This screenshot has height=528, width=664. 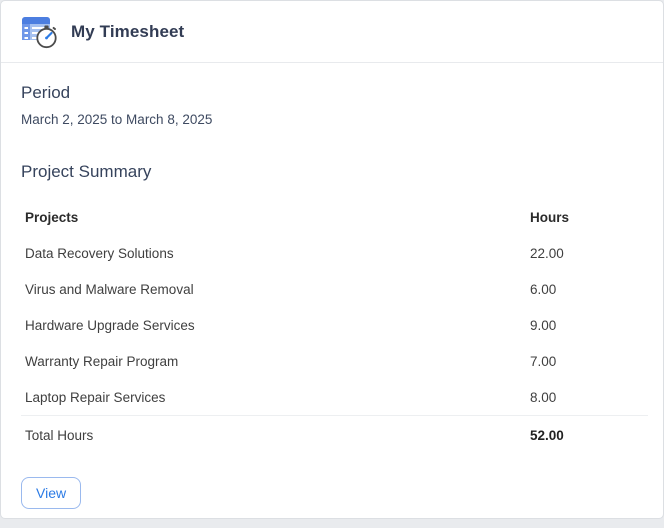 I want to click on project-name: Laptop Repair Services, so click(x=95, y=397).